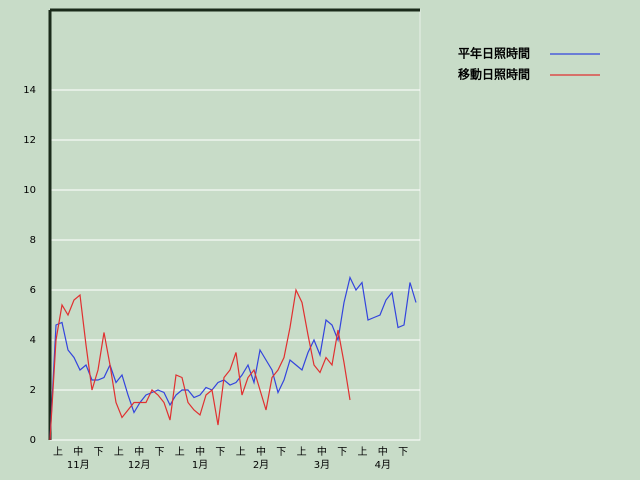 This screenshot has width=640, height=480. I want to click on month-label: 2月, so click(261, 465).